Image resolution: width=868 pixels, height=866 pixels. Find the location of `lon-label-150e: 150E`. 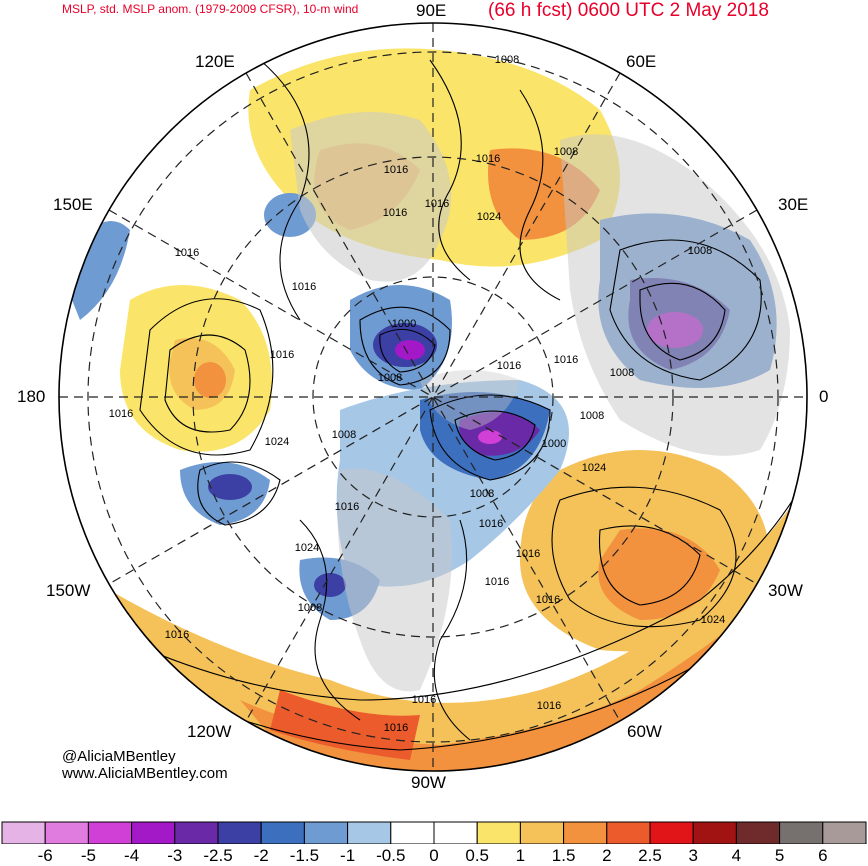

lon-label-150e: 150E is located at coordinates (73, 204).